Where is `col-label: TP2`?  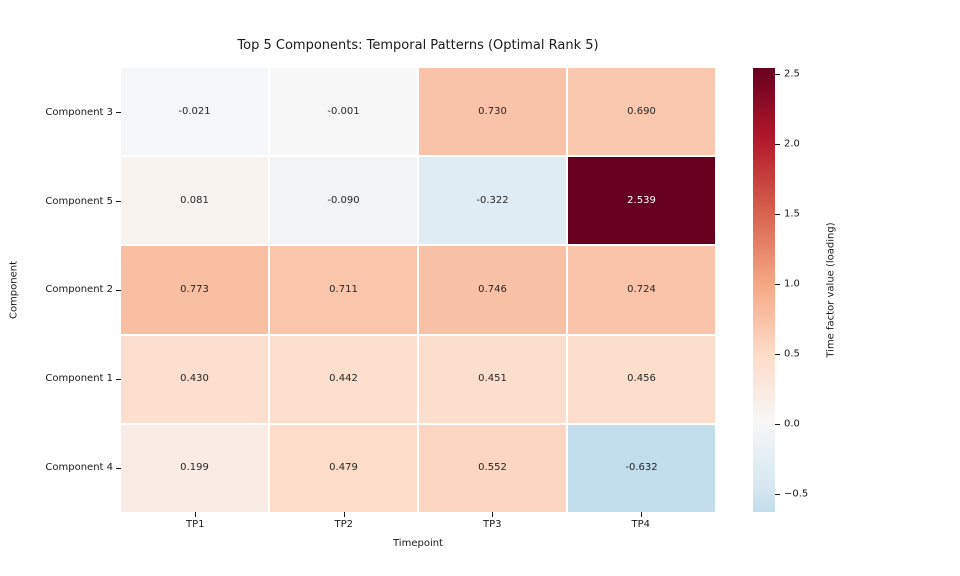
col-label: TP2 is located at coordinates (343, 524).